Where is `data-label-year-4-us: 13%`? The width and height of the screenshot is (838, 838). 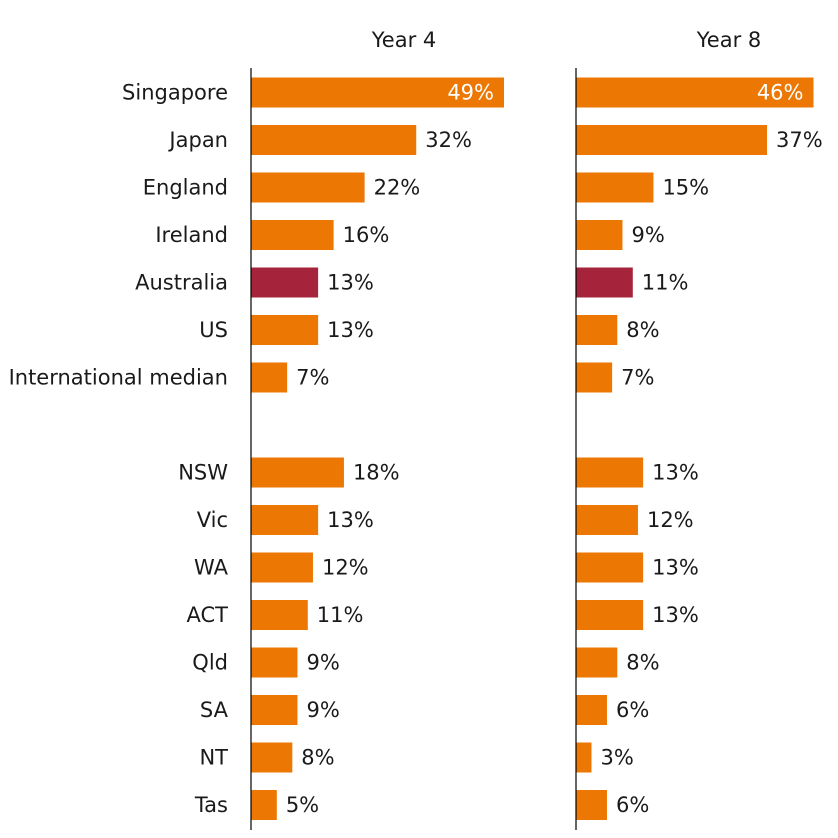
data-label-year-4-us: 13% is located at coordinates (350, 330).